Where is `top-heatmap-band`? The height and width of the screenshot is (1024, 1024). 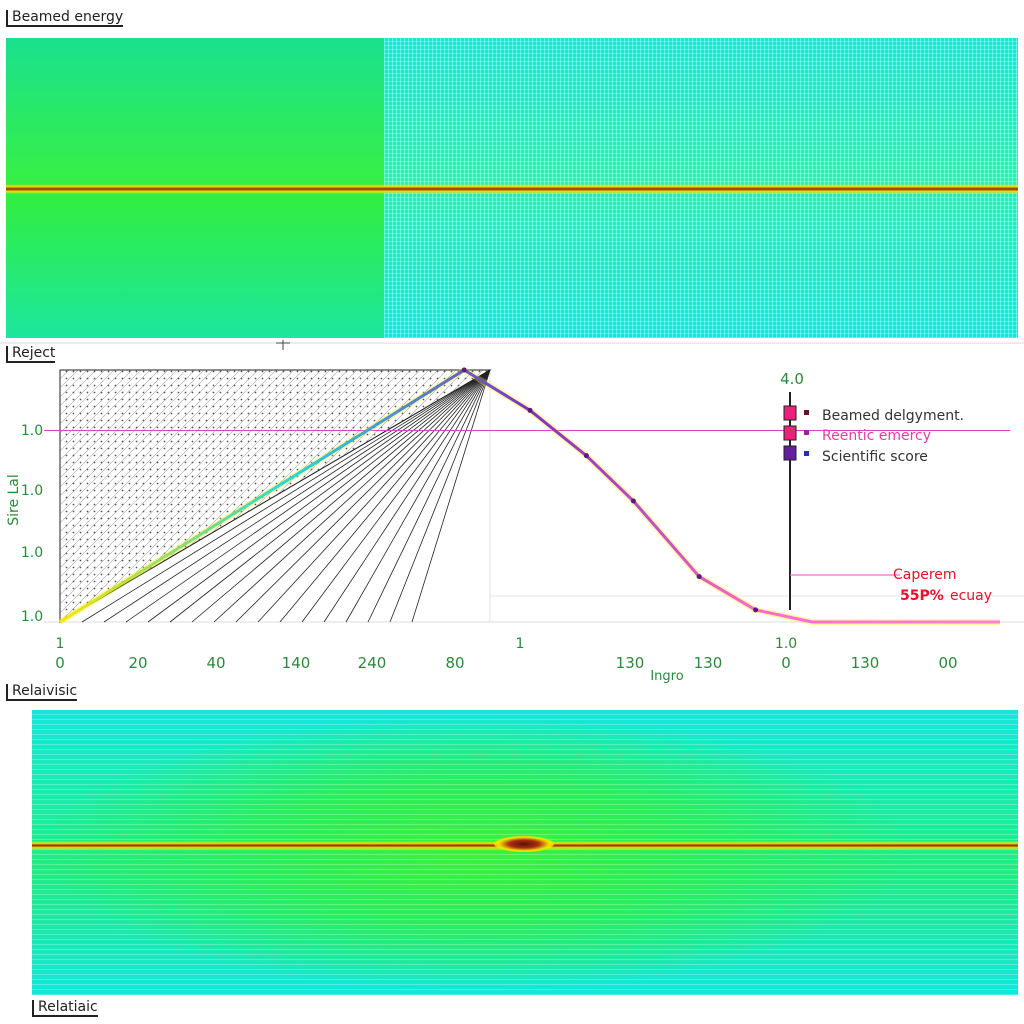 top-heatmap-band is located at coordinates (512, 189).